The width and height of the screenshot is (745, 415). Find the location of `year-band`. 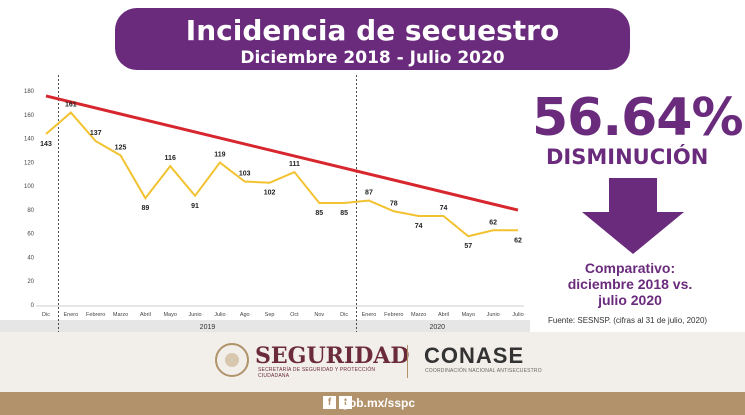

year-band is located at coordinates (265, 326).